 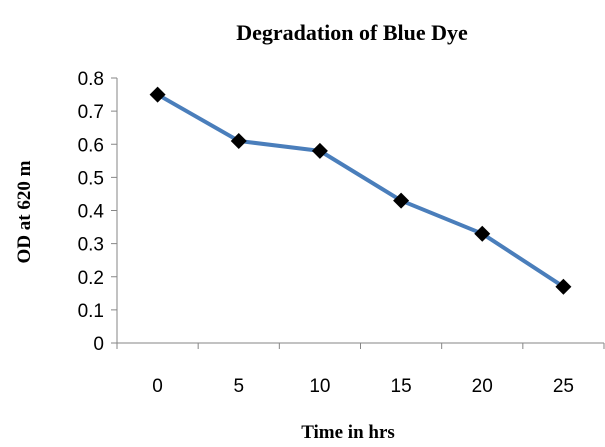 I want to click on y-tick-label: 0.8, so click(x=91, y=79).